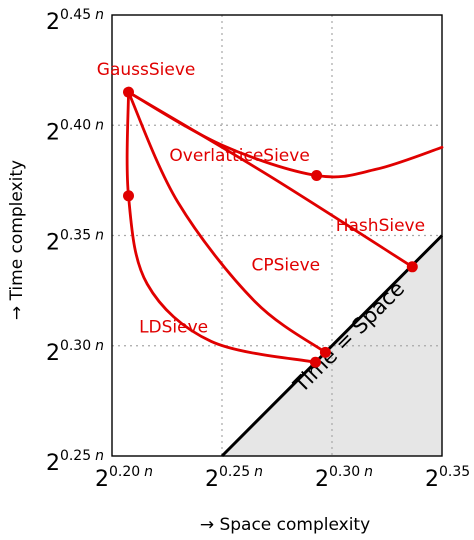 This screenshot has height=540, width=474. I want to click on x-tick-labels: 20.20n 20.25n 20.30n 20.35n, so click(284, 478).